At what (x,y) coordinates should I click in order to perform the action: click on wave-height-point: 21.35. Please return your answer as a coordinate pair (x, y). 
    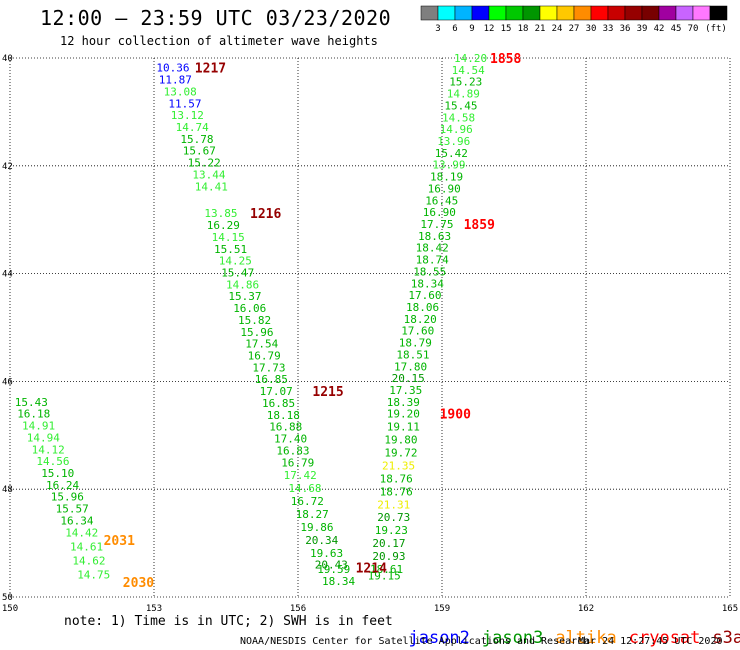
    Looking at the image, I should click on (398, 465).